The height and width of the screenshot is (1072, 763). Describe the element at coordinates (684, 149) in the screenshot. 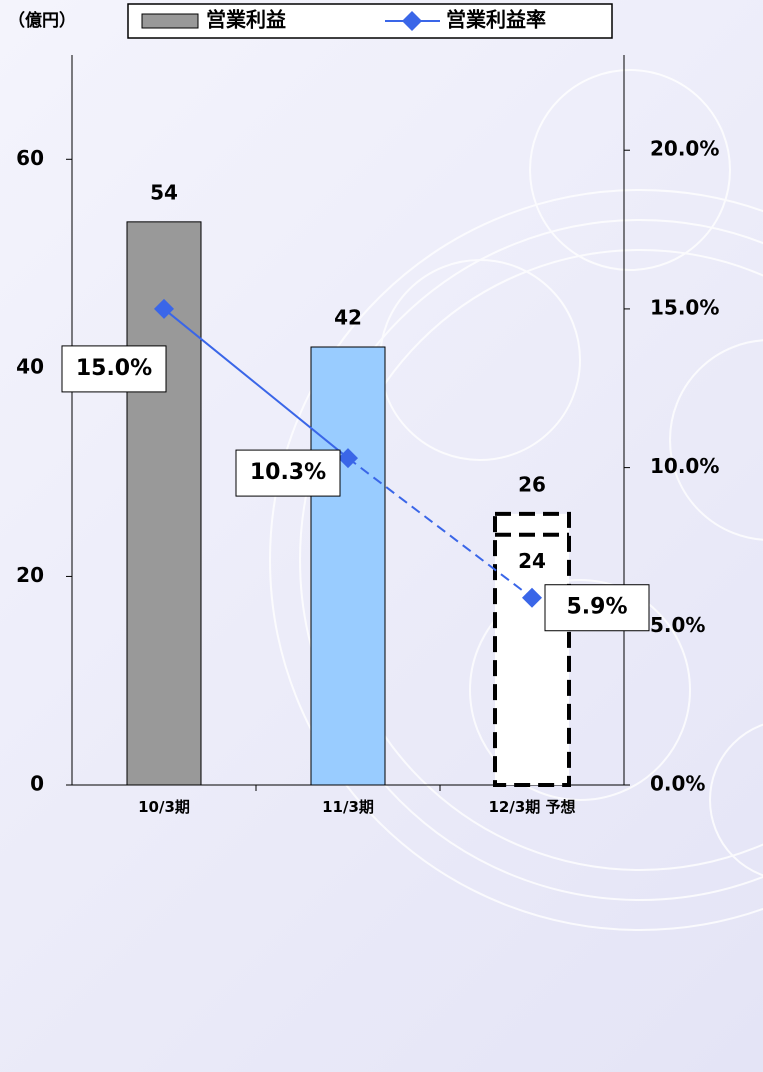

I see `y2-tick-label: 20.0%` at that location.